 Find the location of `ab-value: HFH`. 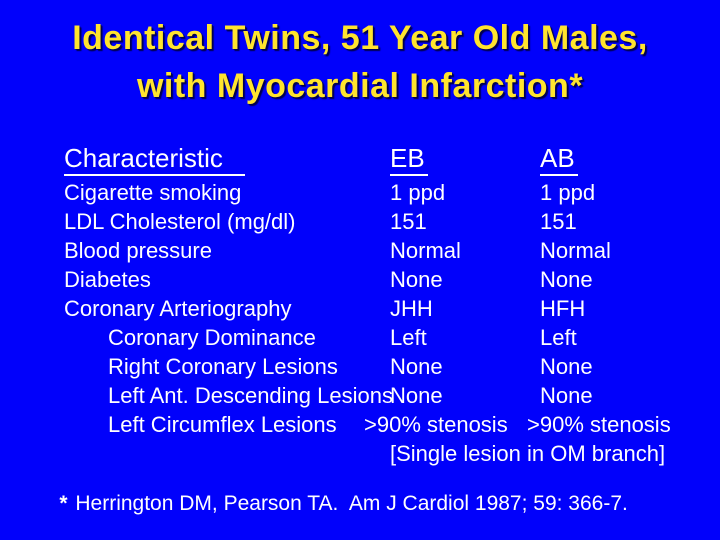

ab-value: HFH is located at coordinates (563, 308).